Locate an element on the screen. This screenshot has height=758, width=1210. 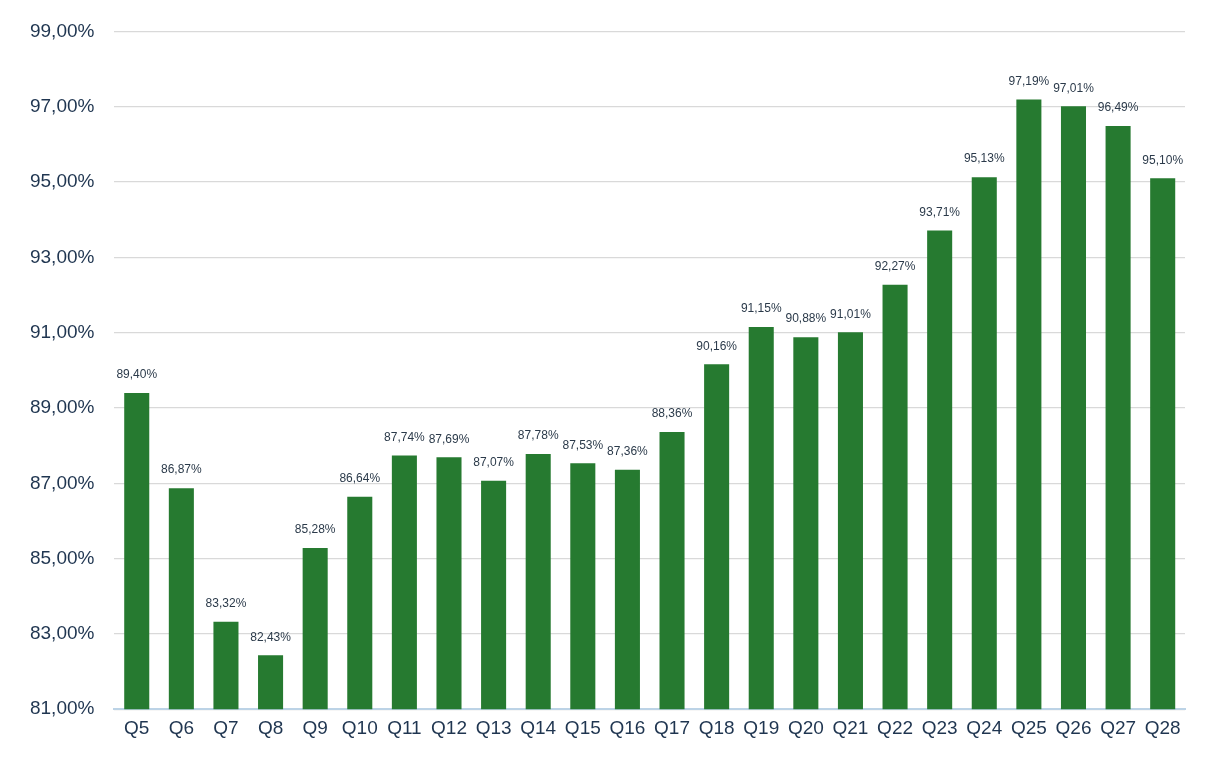
x-tick-label: Q17 is located at coordinates (672, 727).